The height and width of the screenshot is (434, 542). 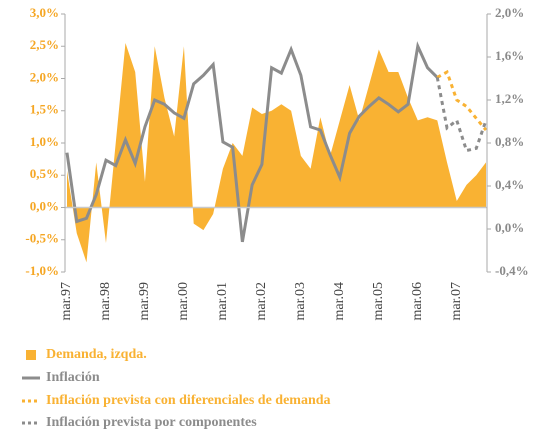 I want to click on y2-tick-label: 1,6%, so click(x=509, y=55).